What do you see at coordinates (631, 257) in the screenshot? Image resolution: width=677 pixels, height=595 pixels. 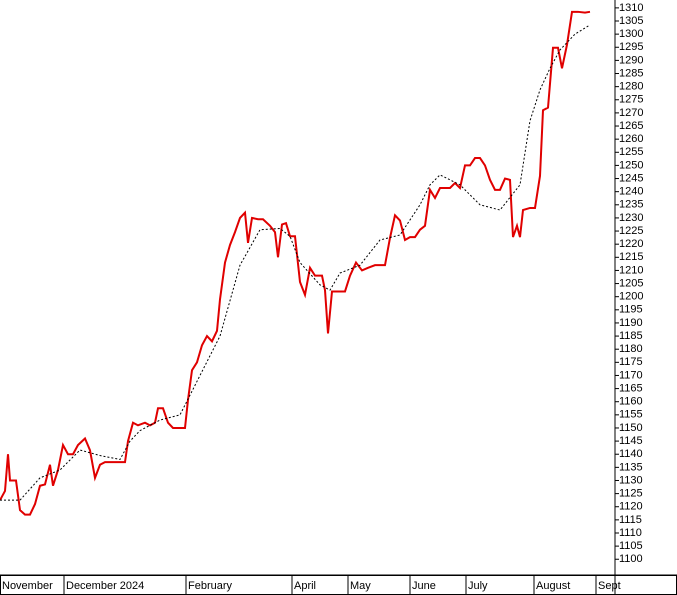 I see `y-tick-label: 1215` at bounding box center [631, 257].